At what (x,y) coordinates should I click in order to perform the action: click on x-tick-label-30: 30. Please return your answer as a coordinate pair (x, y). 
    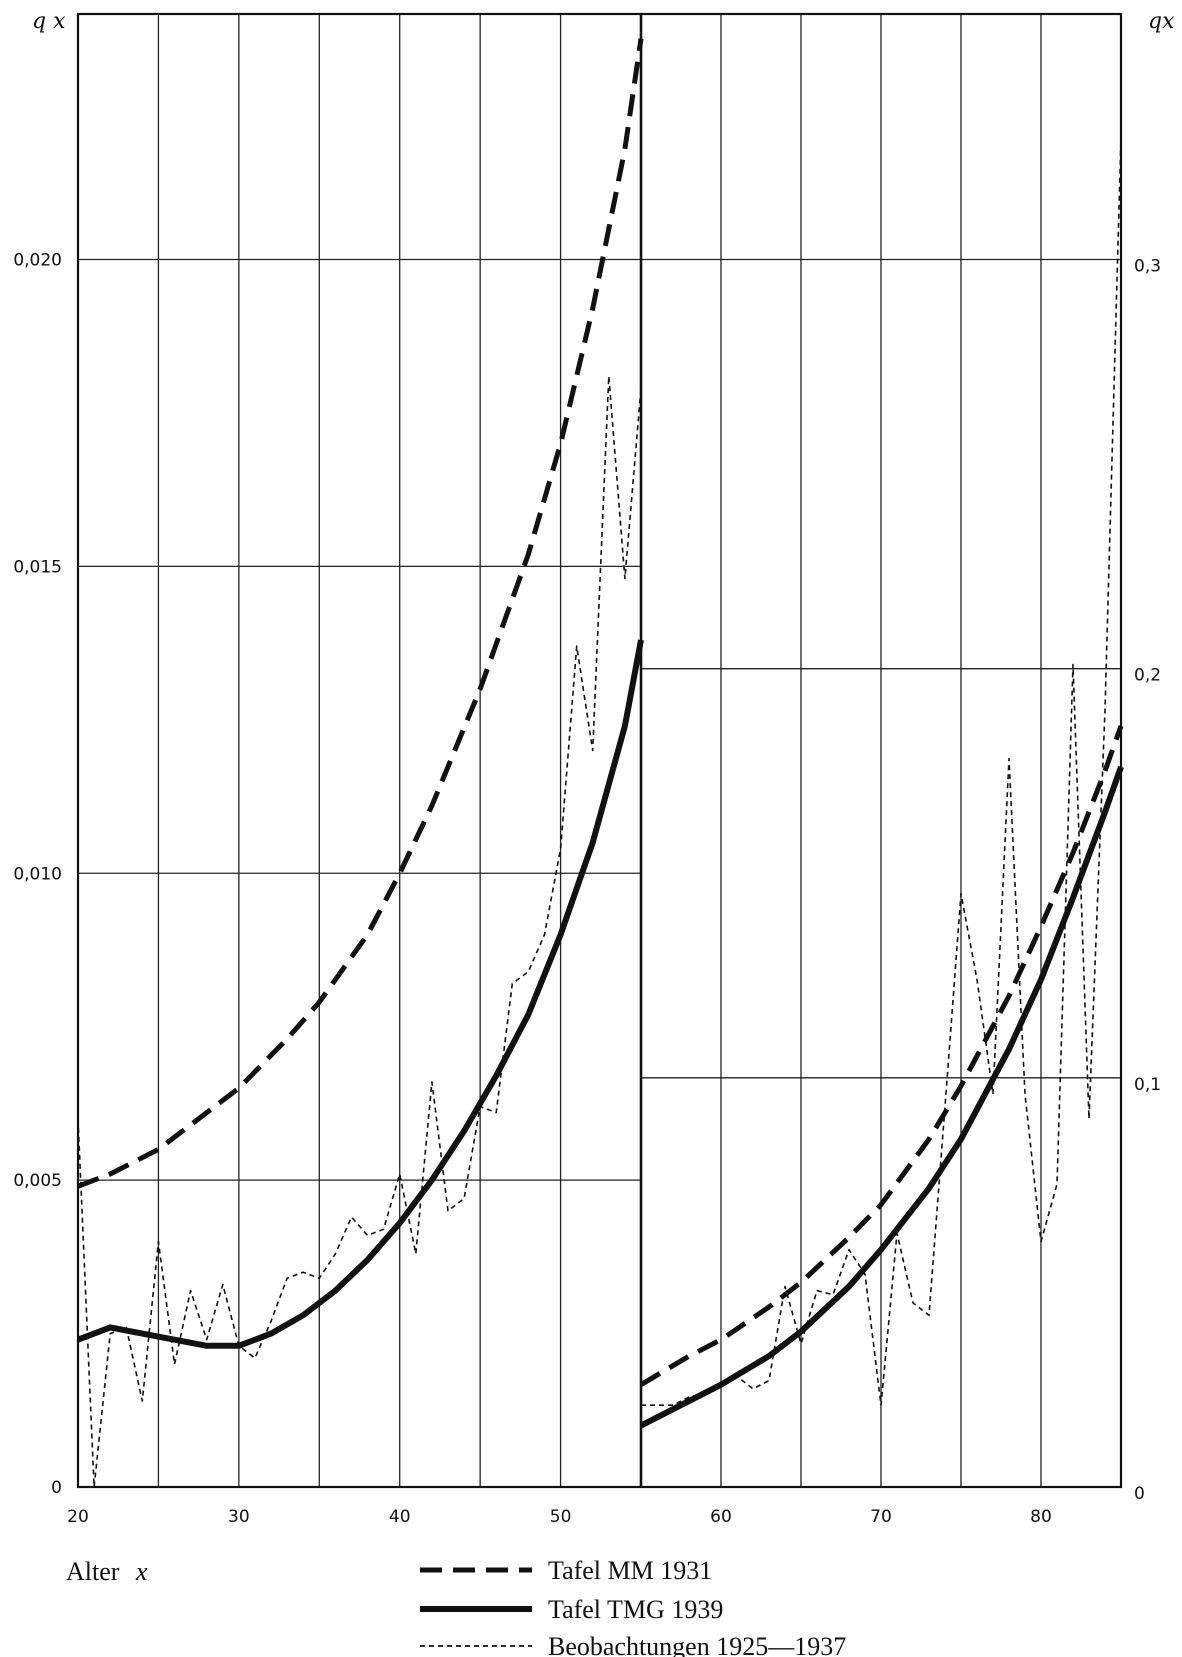
    Looking at the image, I should click on (239, 1517).